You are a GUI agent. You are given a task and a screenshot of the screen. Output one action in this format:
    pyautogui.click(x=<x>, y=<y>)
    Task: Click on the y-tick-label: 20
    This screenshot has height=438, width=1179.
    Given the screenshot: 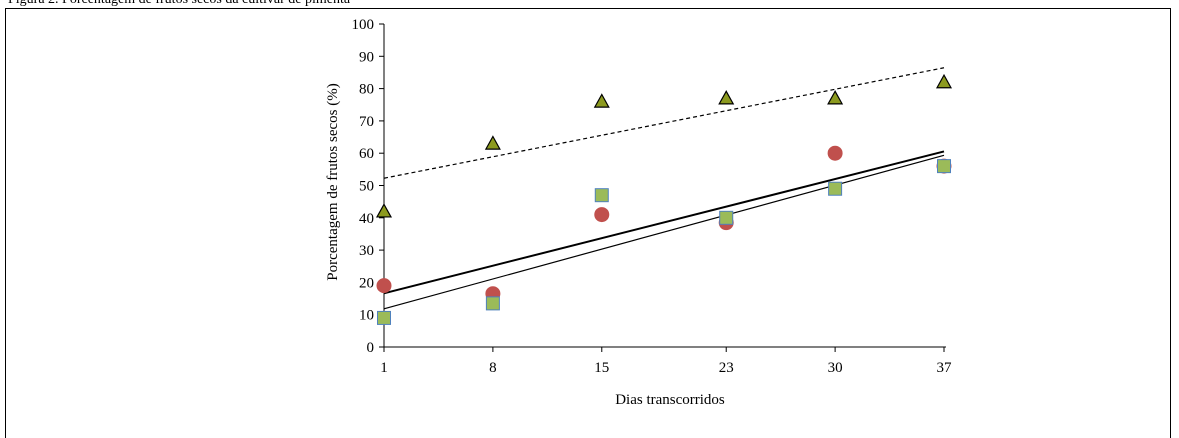 What is the action you would take?
    pyautogui.click(x=366, y=283)
    